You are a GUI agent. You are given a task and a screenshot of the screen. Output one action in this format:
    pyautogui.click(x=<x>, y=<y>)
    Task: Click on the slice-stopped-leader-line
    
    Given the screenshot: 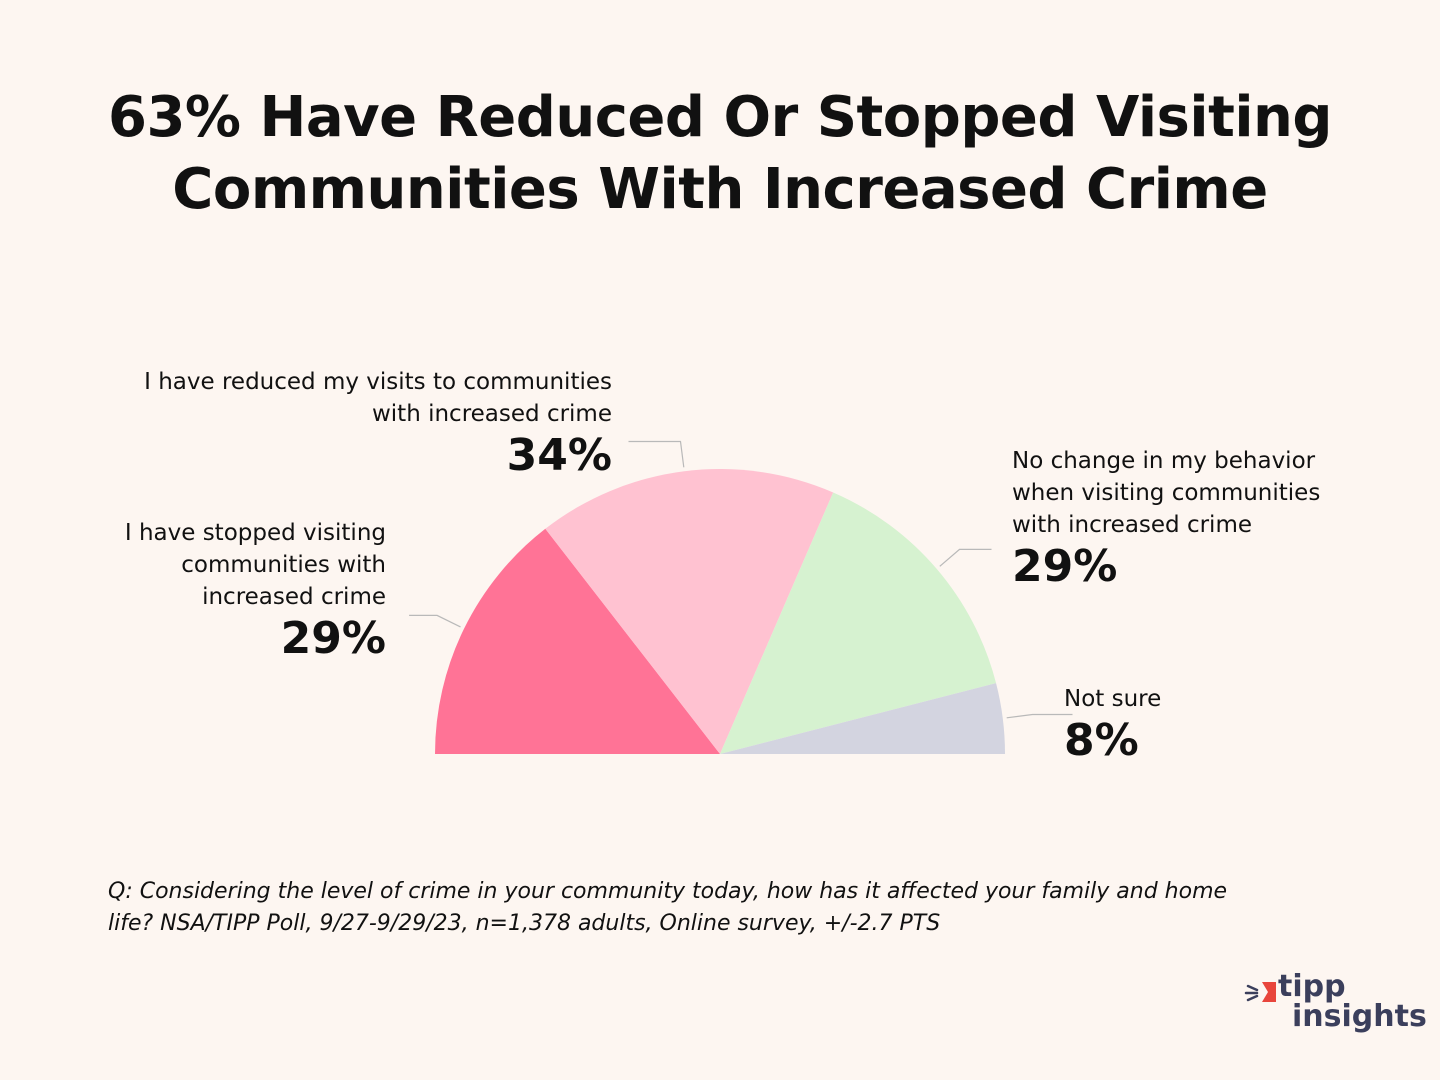 What is the action you would take?
    pyautogui.click(x=435, y=621)
    